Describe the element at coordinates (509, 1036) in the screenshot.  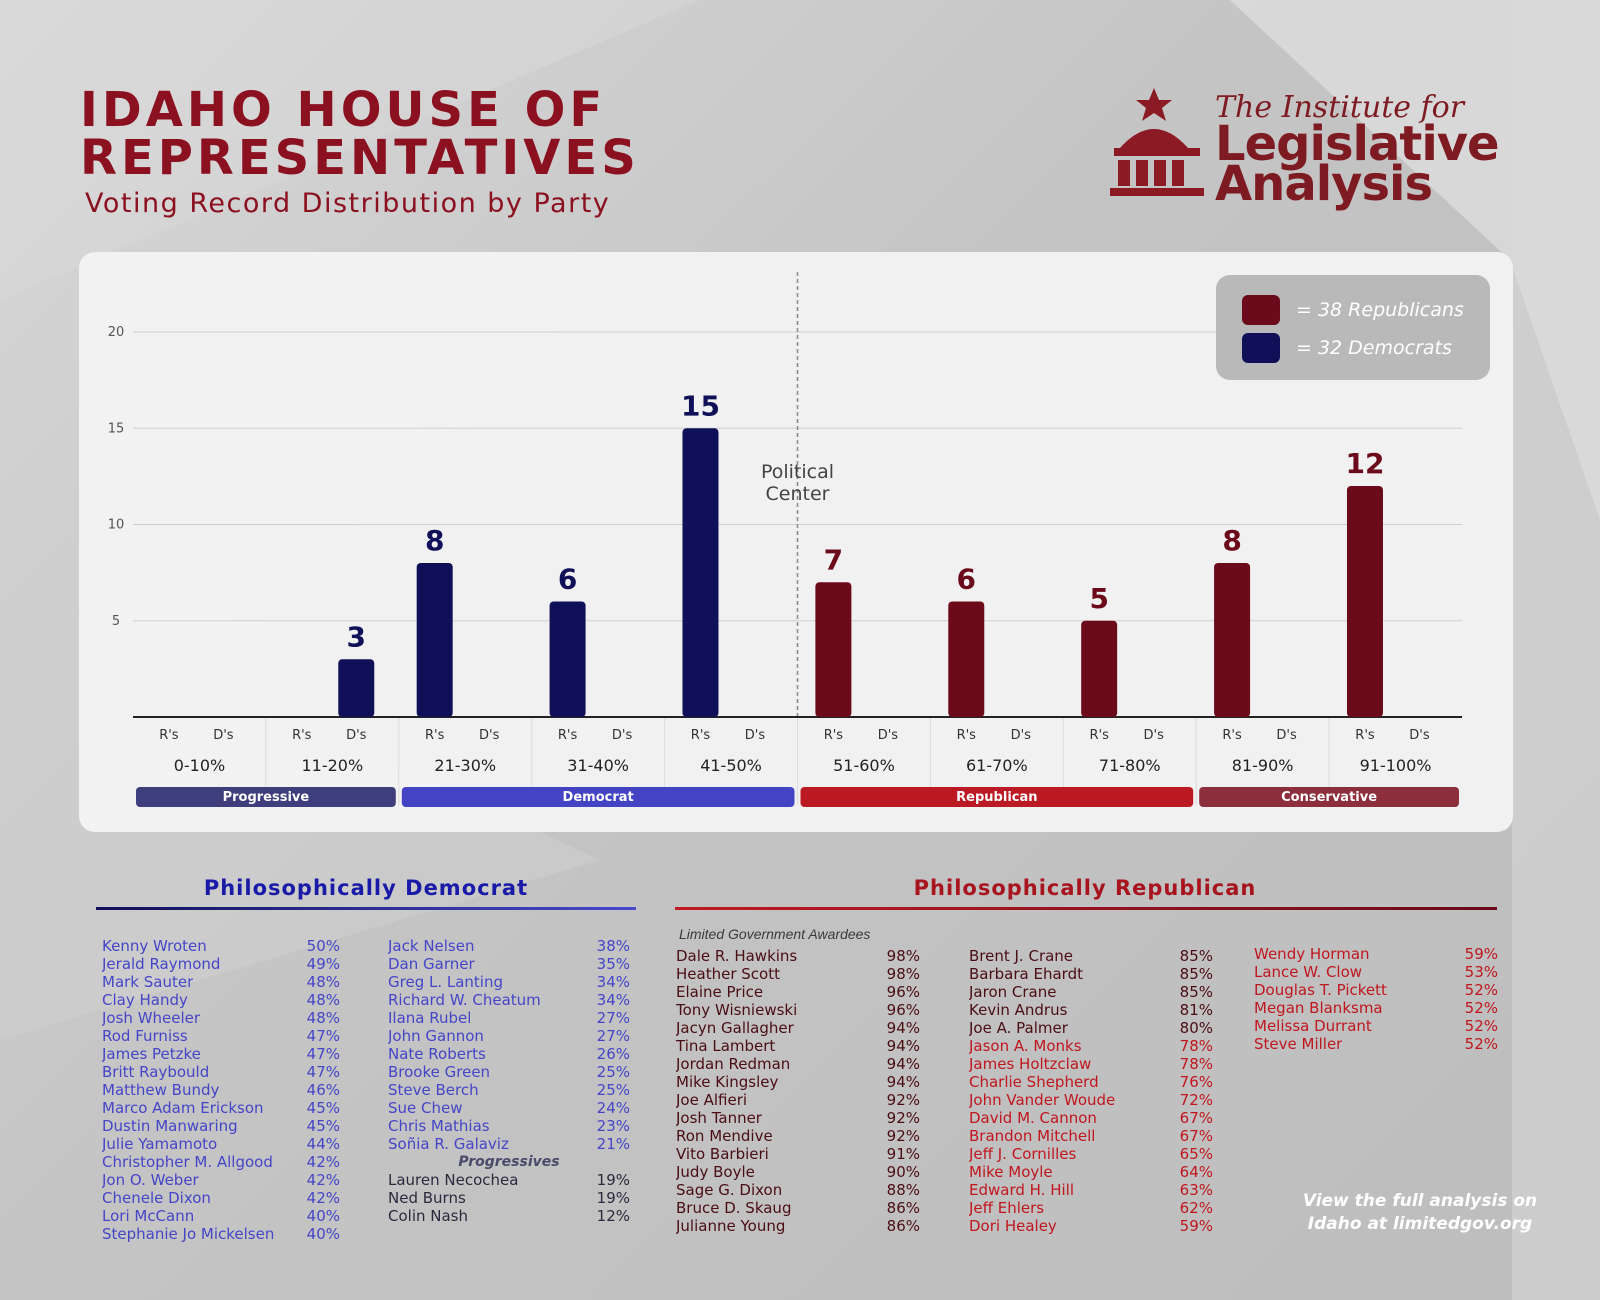
I see `dem-list-item: John Gannon 27%` at that location.